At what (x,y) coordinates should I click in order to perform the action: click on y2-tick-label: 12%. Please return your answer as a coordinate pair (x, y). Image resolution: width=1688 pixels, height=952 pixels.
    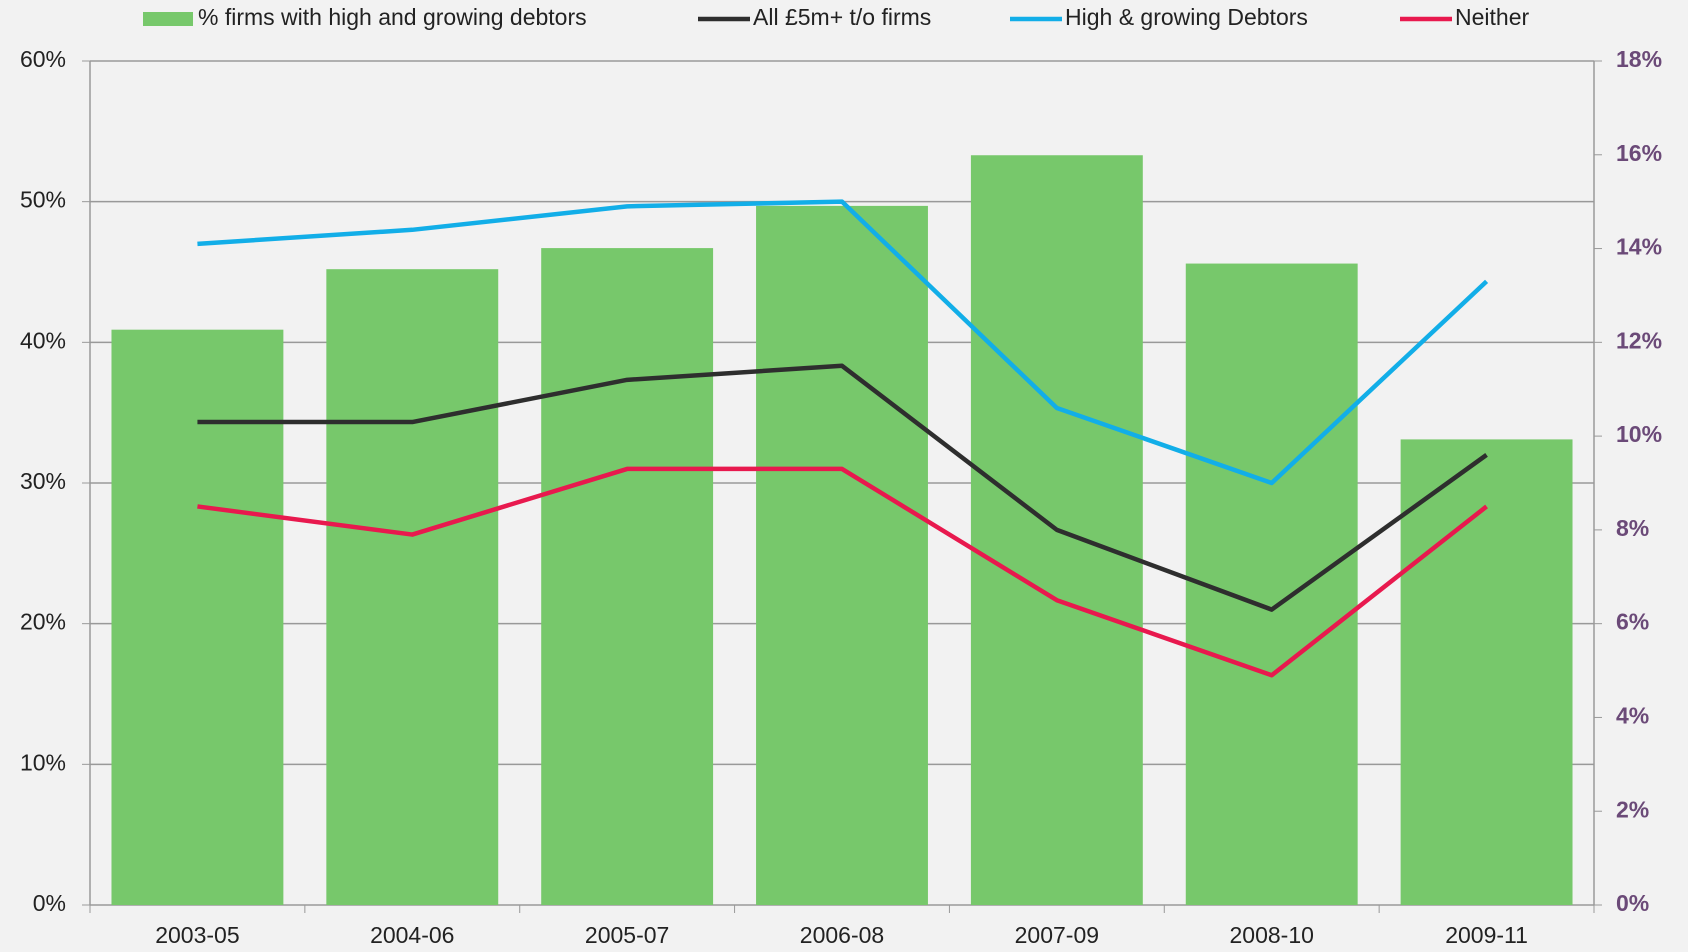
    Looking at the image, I should click on (1639, 340).